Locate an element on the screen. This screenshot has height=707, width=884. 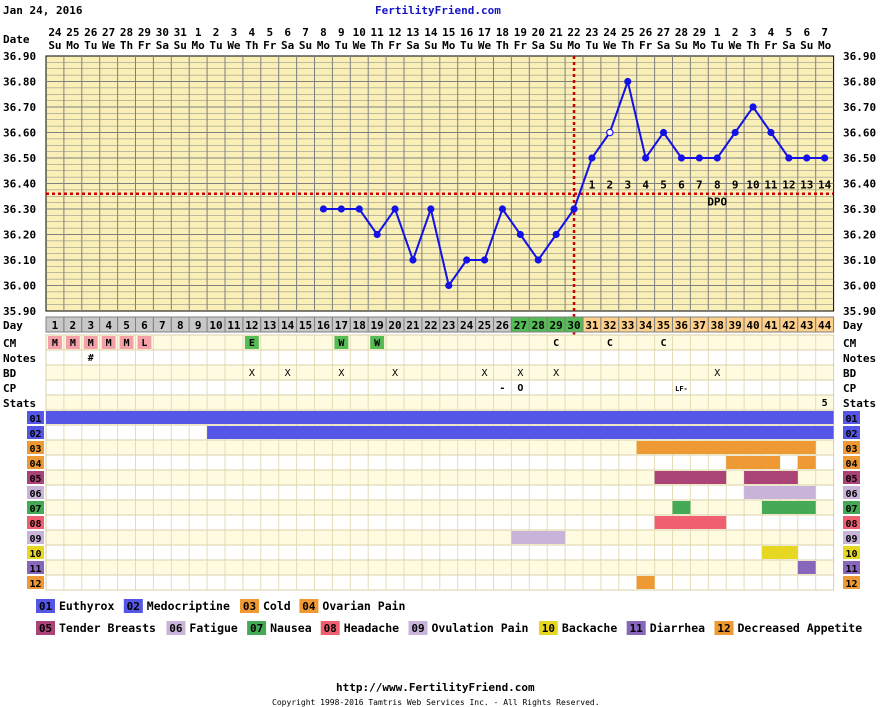
date-number: 13 is located at coordinates (412, 32).